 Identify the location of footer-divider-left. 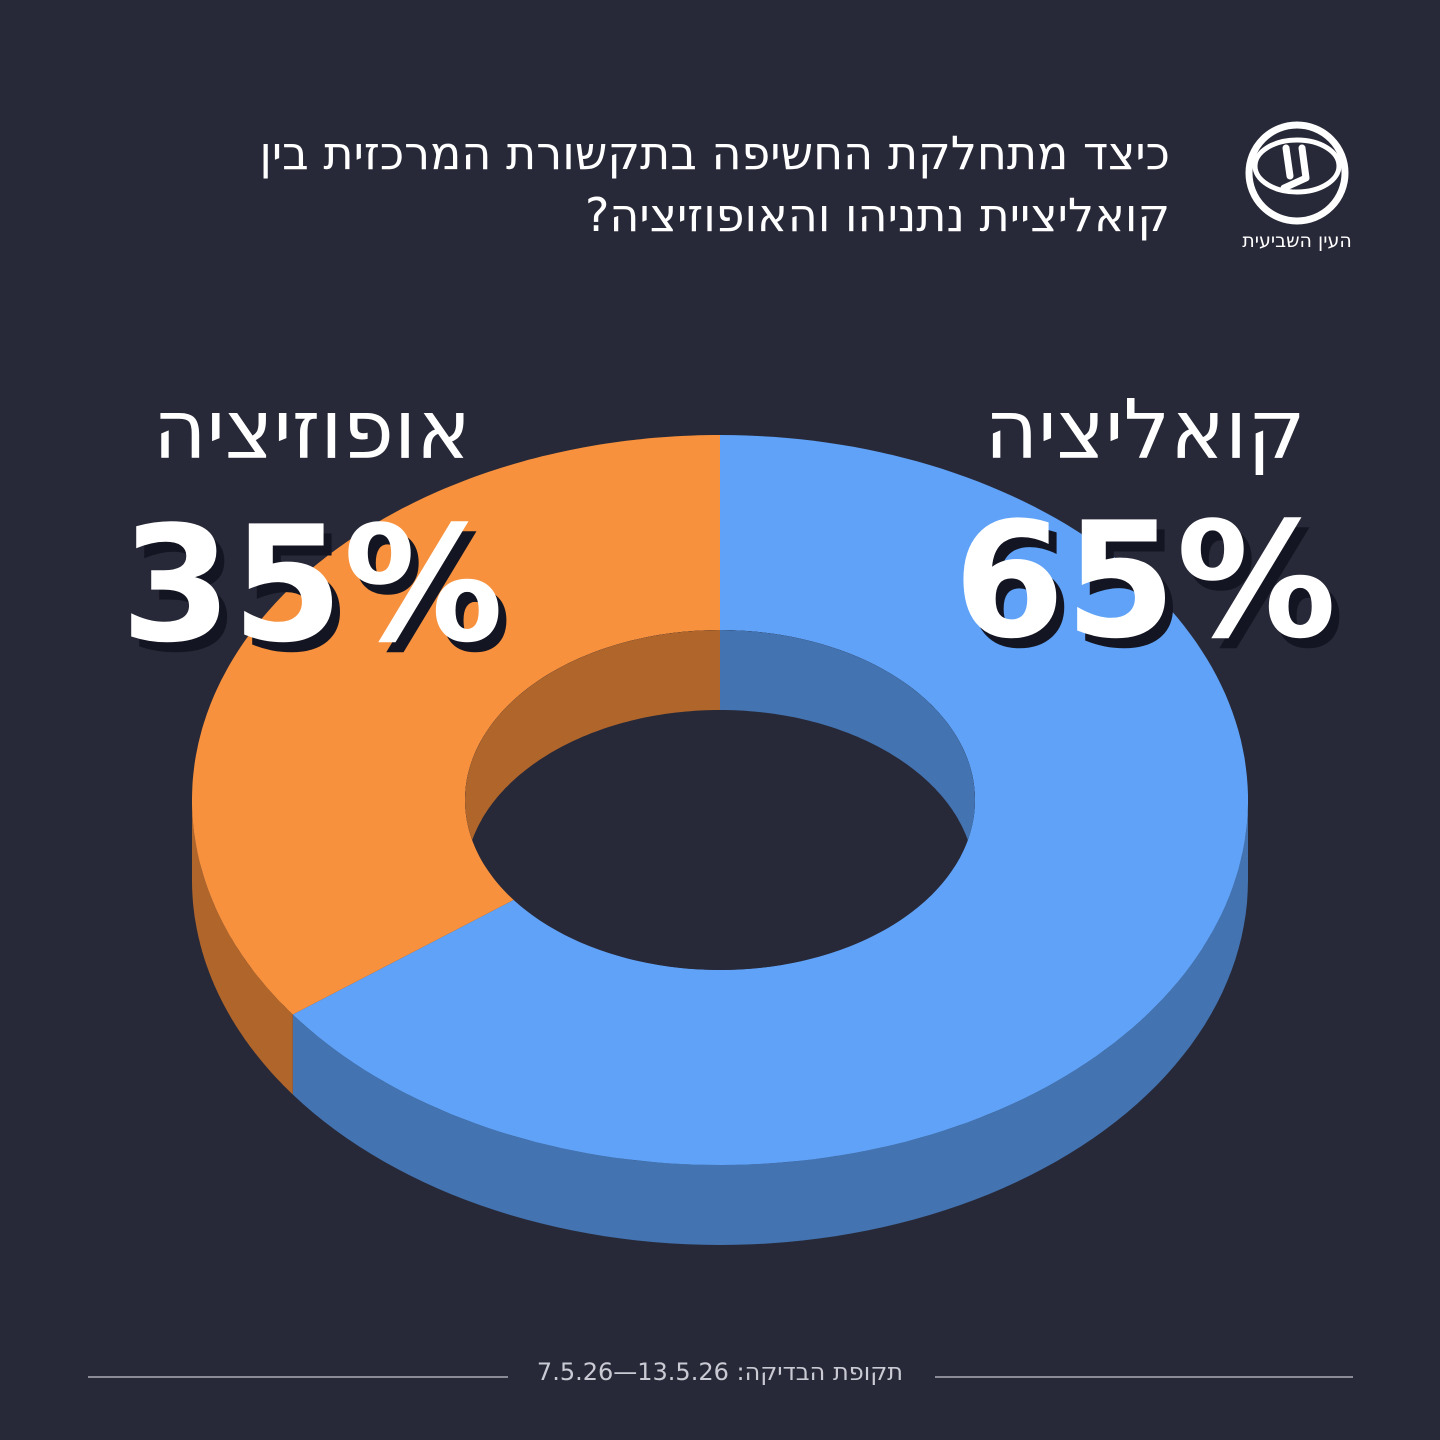
(298, 1377).